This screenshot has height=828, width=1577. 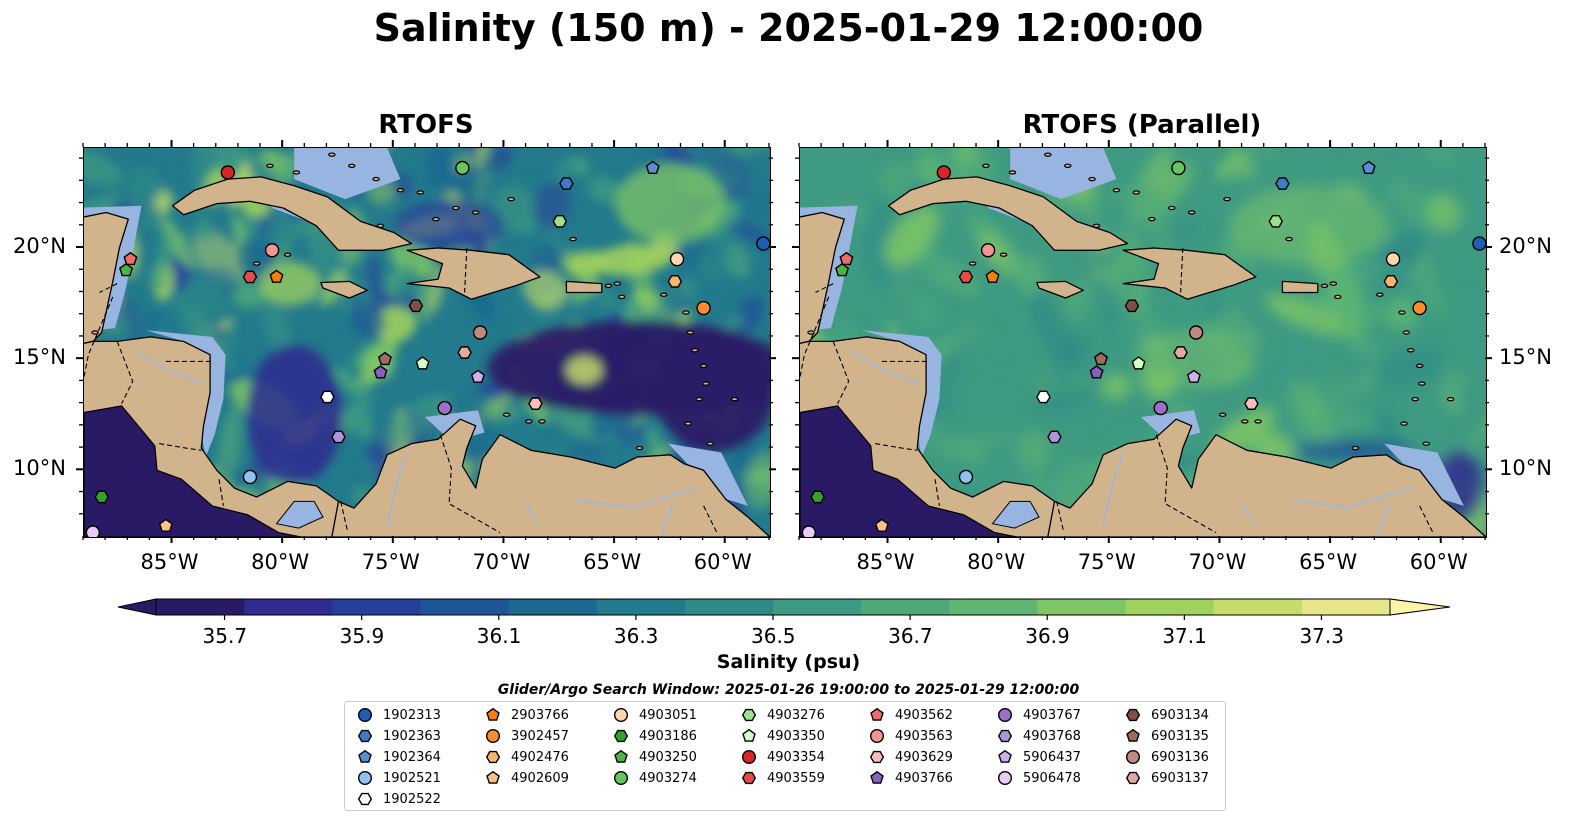 I want to click on legend-item-4903051: 4903051, so click(x=655, y=715).